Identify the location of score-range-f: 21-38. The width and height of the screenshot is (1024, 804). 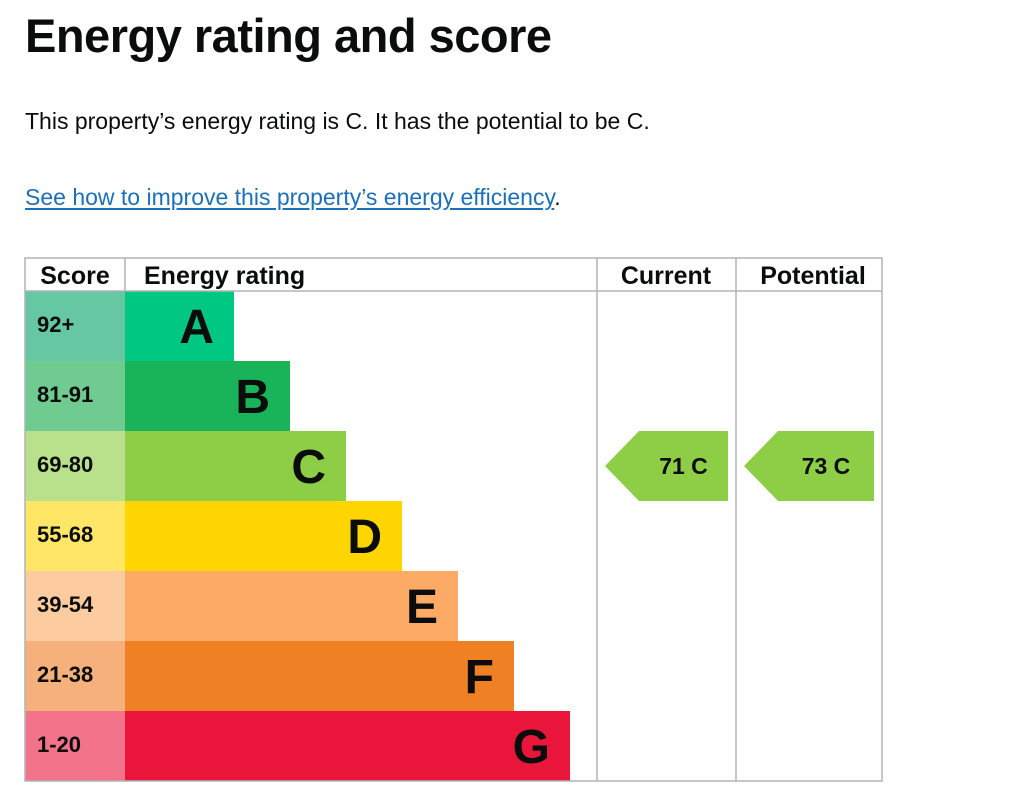
(65, 674).